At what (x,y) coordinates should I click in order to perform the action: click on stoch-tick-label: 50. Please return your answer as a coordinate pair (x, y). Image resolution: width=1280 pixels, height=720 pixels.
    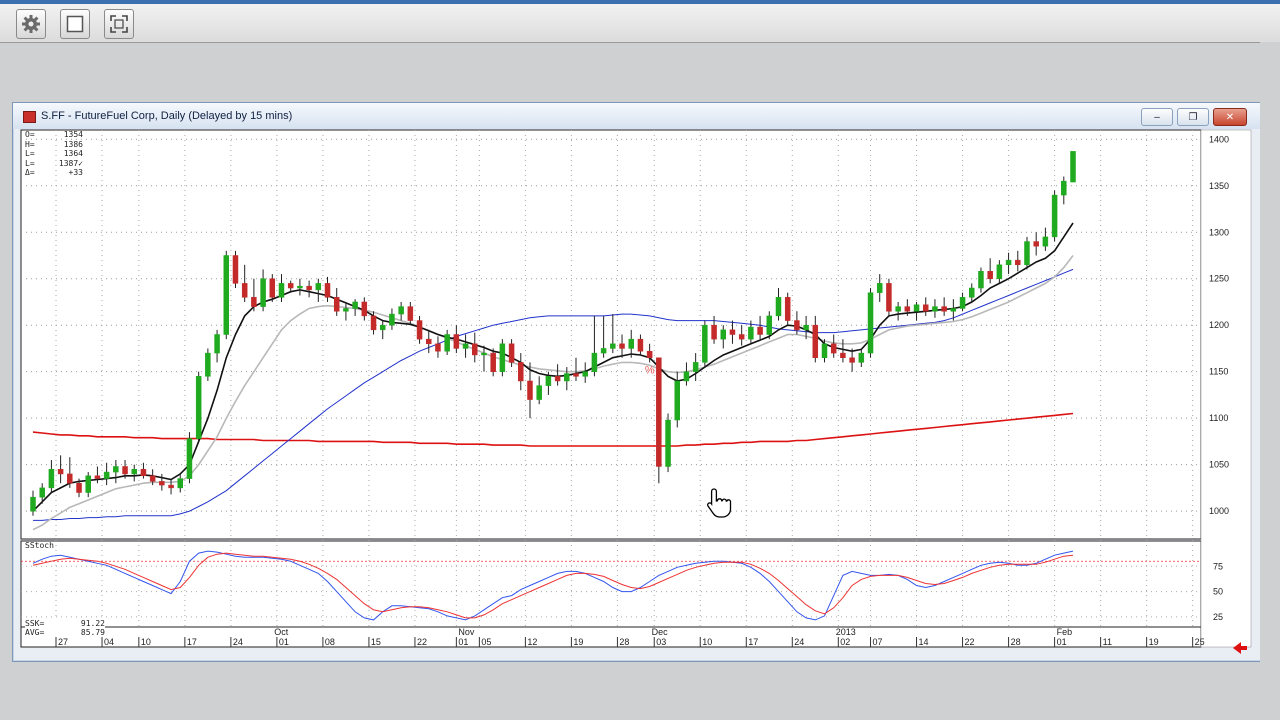
    Looking at the image, I should click on (1218, 592).